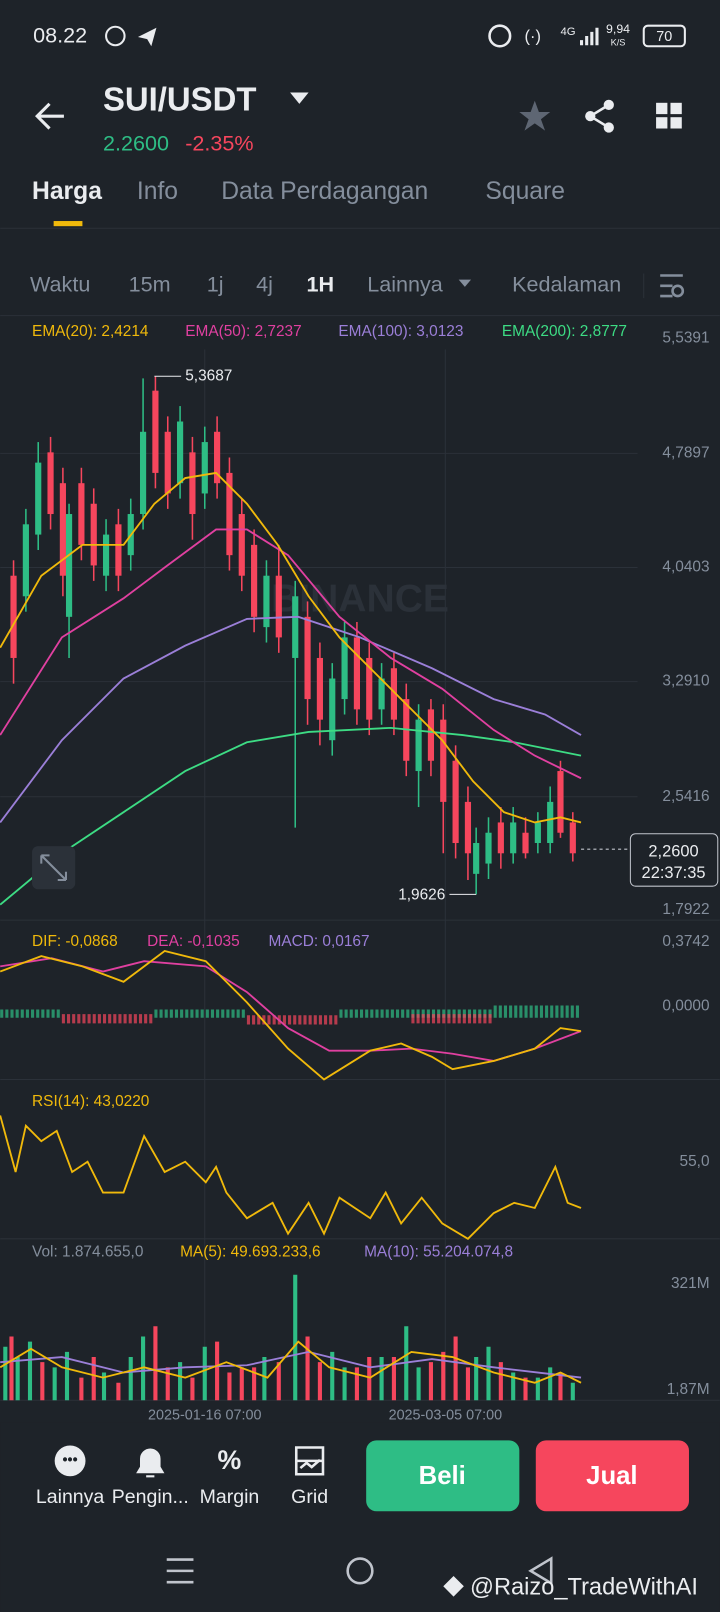 This screenshot has width=720, height=1612. I want to click on timeframe: 1j, so click(215, 284).